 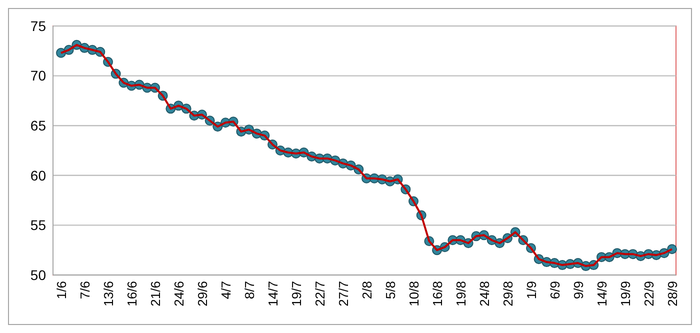 I want to click on x-tick-label: 7/6, so click(x=85, y=290).